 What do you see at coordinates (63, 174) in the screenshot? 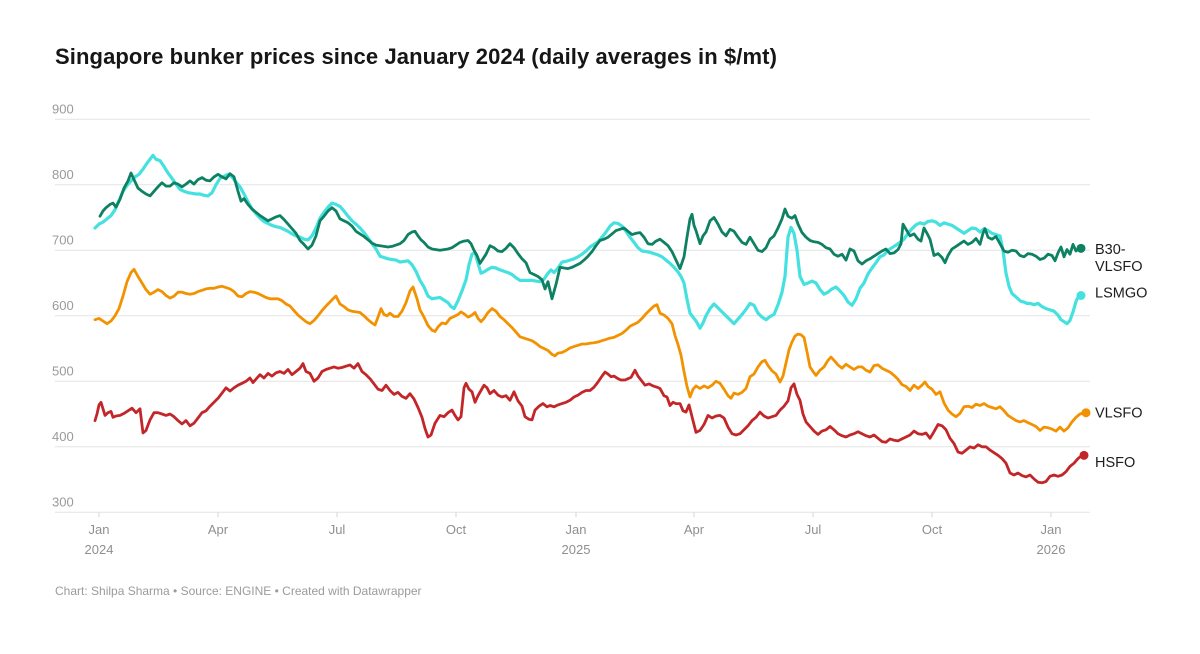
I see `y-axis-label-800: 800` at bounding box center [63, 174].